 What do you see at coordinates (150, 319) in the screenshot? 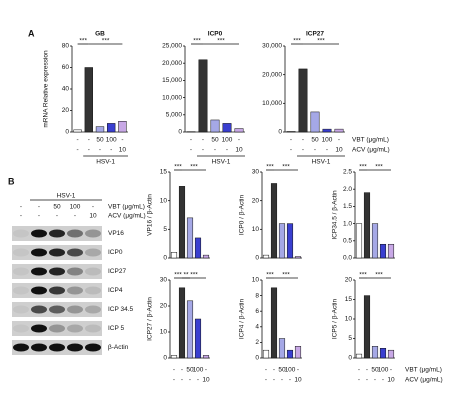
I see `y-axis-label: ICP27 / β-Actin` at bounding box center [150, 319].